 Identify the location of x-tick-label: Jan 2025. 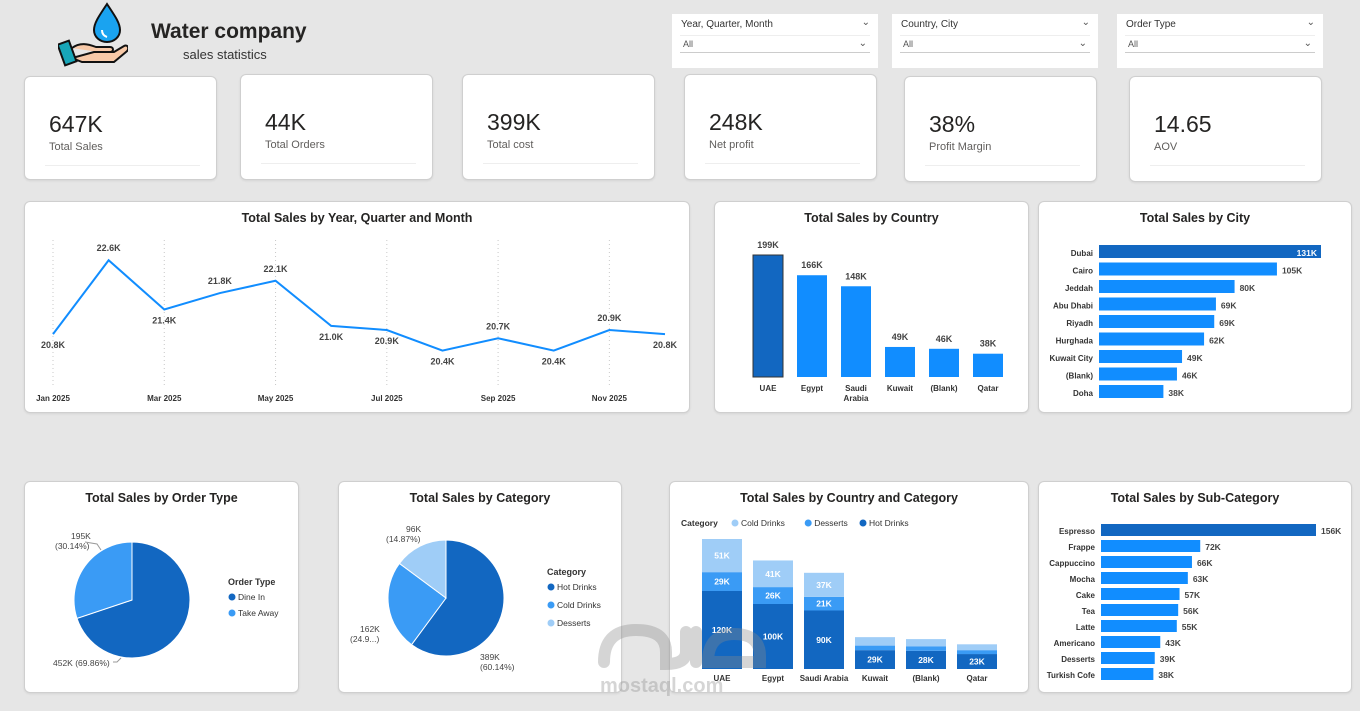
(53, 398).